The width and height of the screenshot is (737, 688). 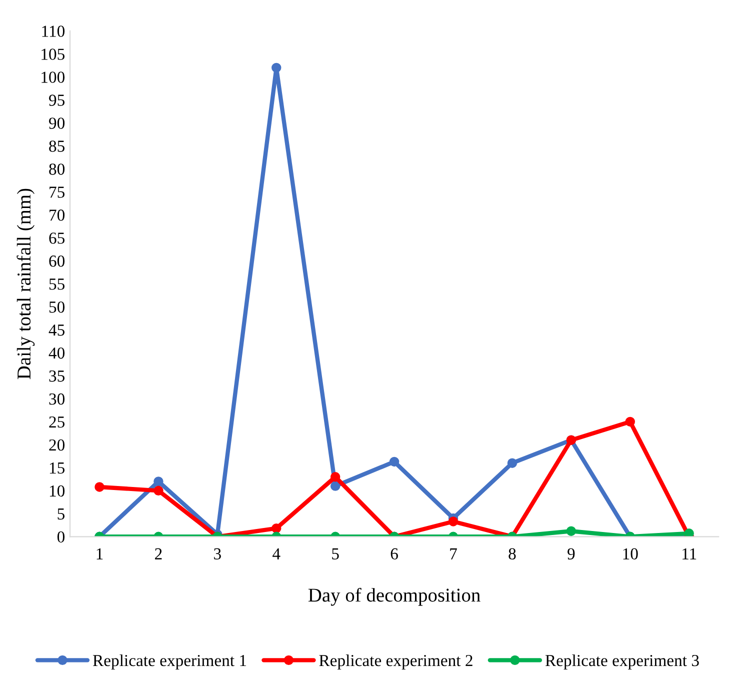 I want to click on x-tick-label: 7, so click(x=453, y=554).